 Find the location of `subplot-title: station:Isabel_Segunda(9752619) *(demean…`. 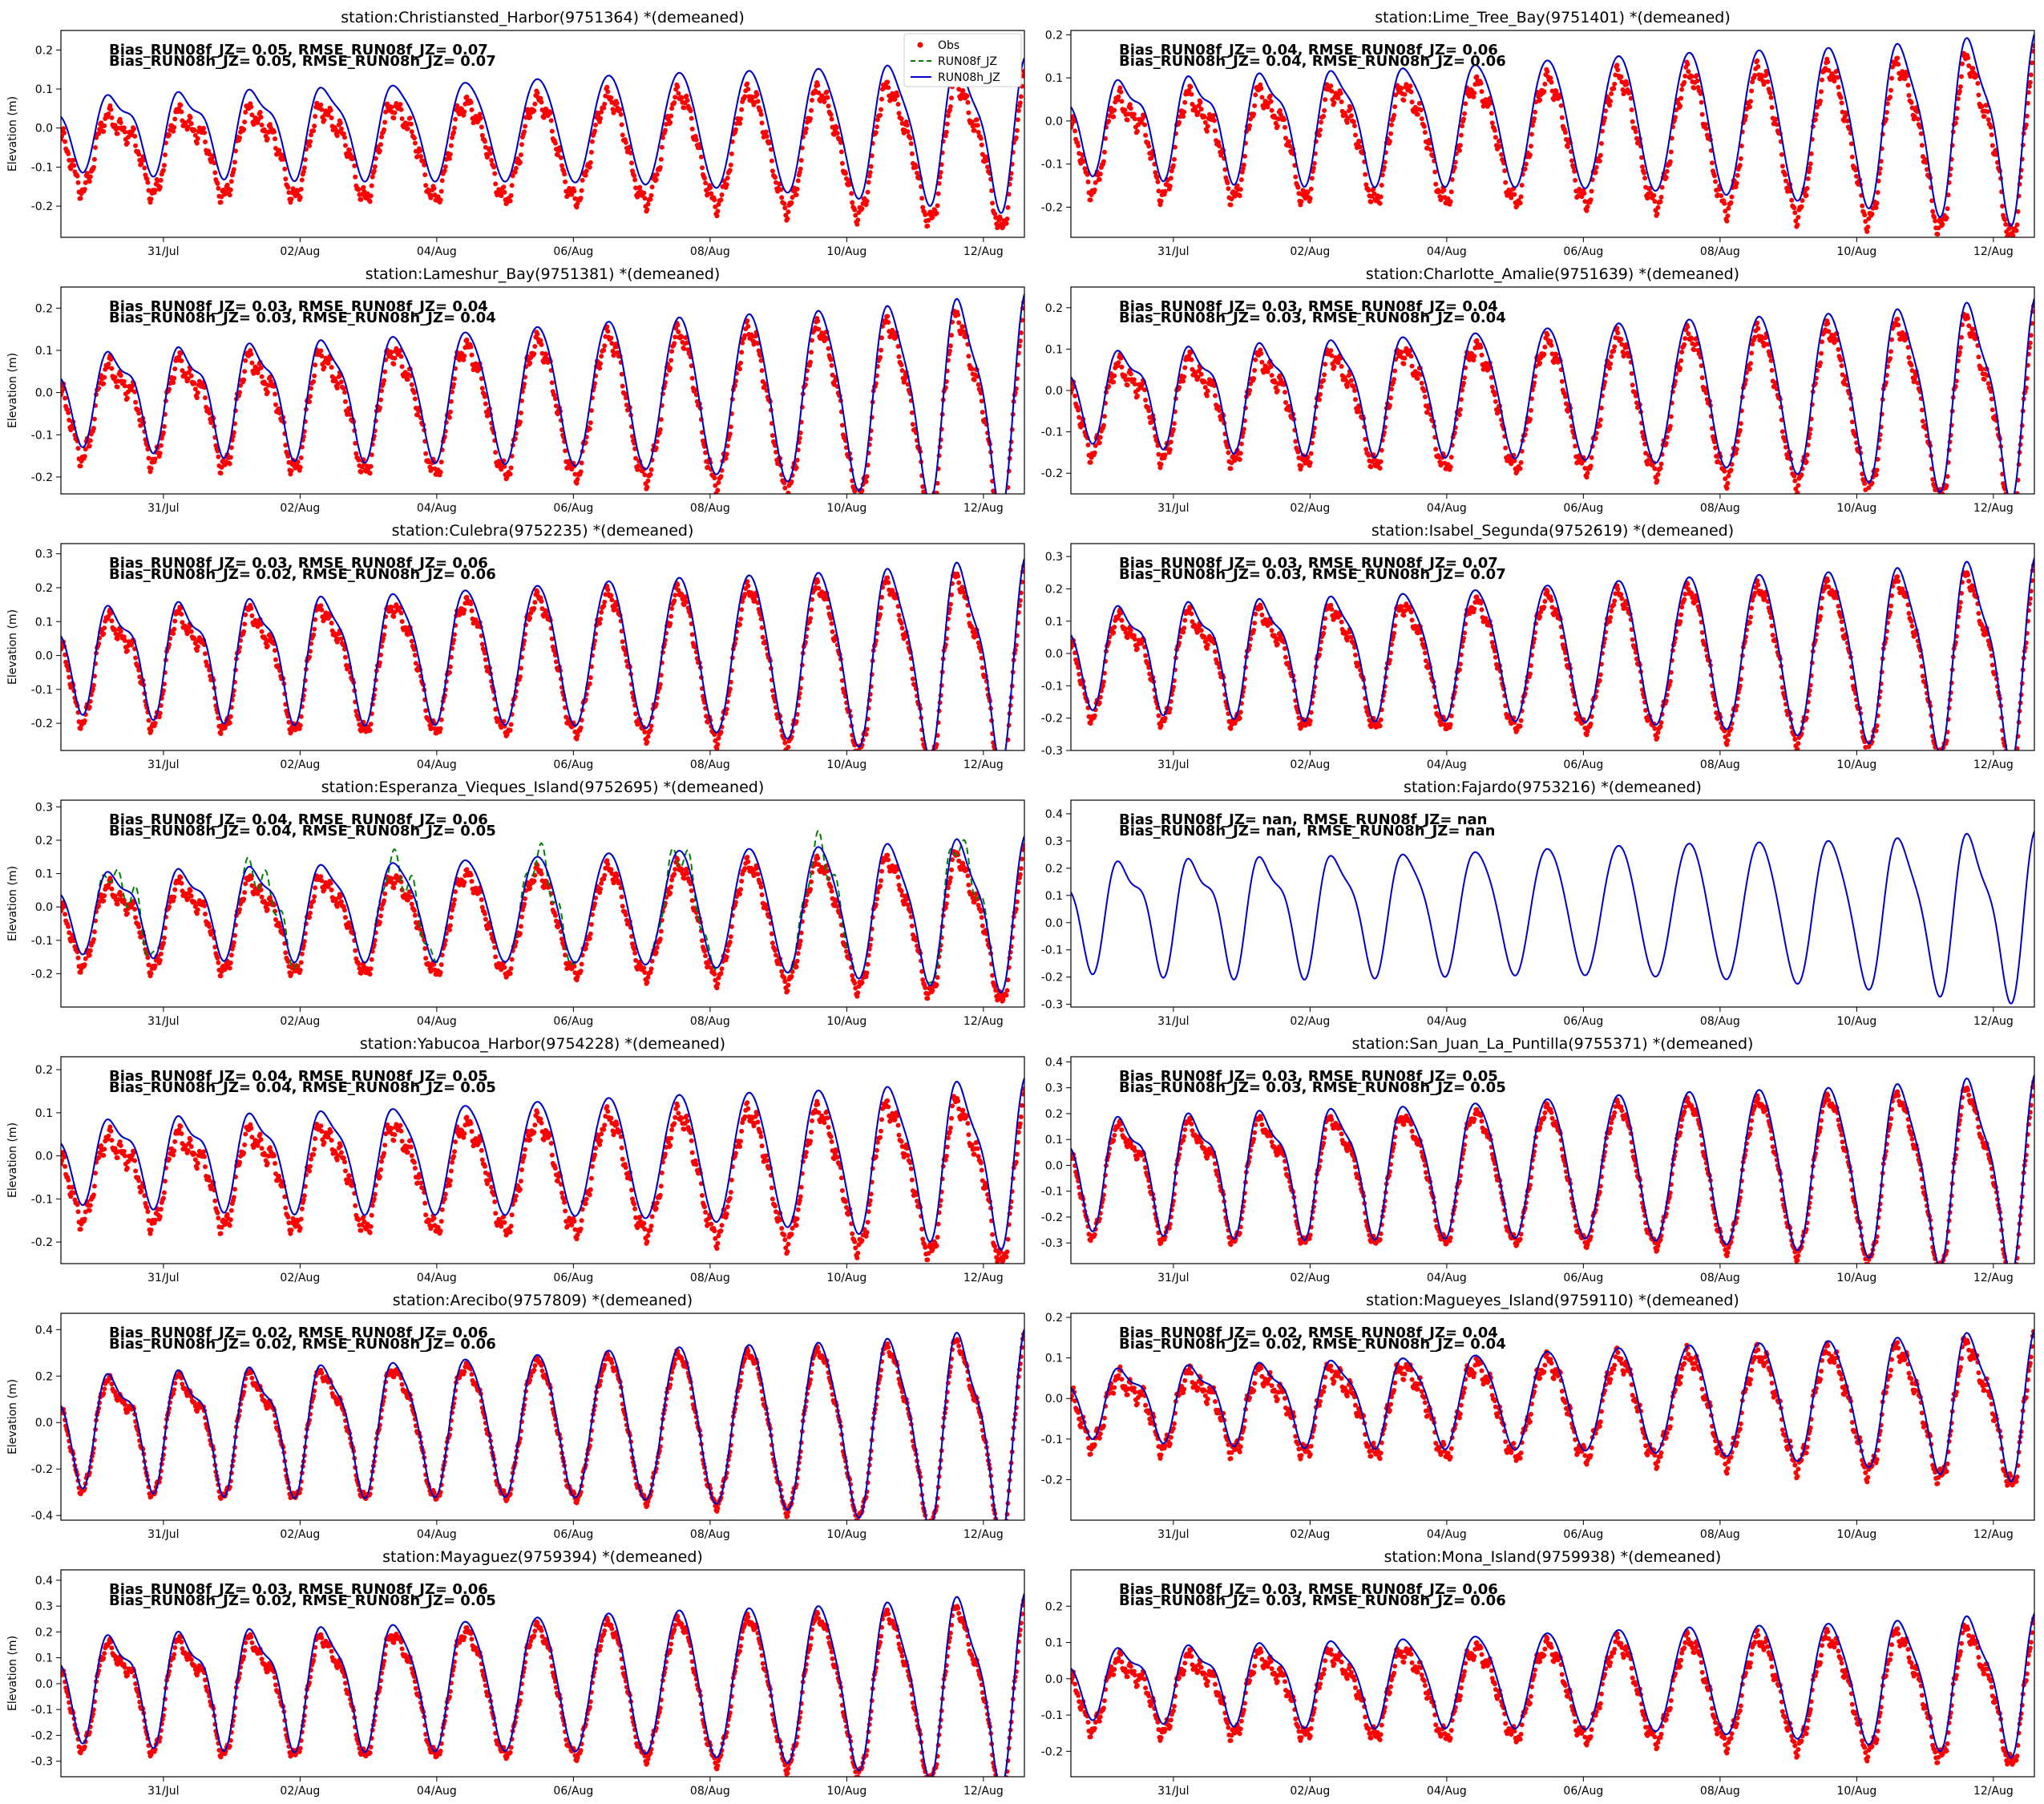

subplot-title: station:Isabel_Segunda(9752619) *(demean… is located at coordinates (1552, 531).